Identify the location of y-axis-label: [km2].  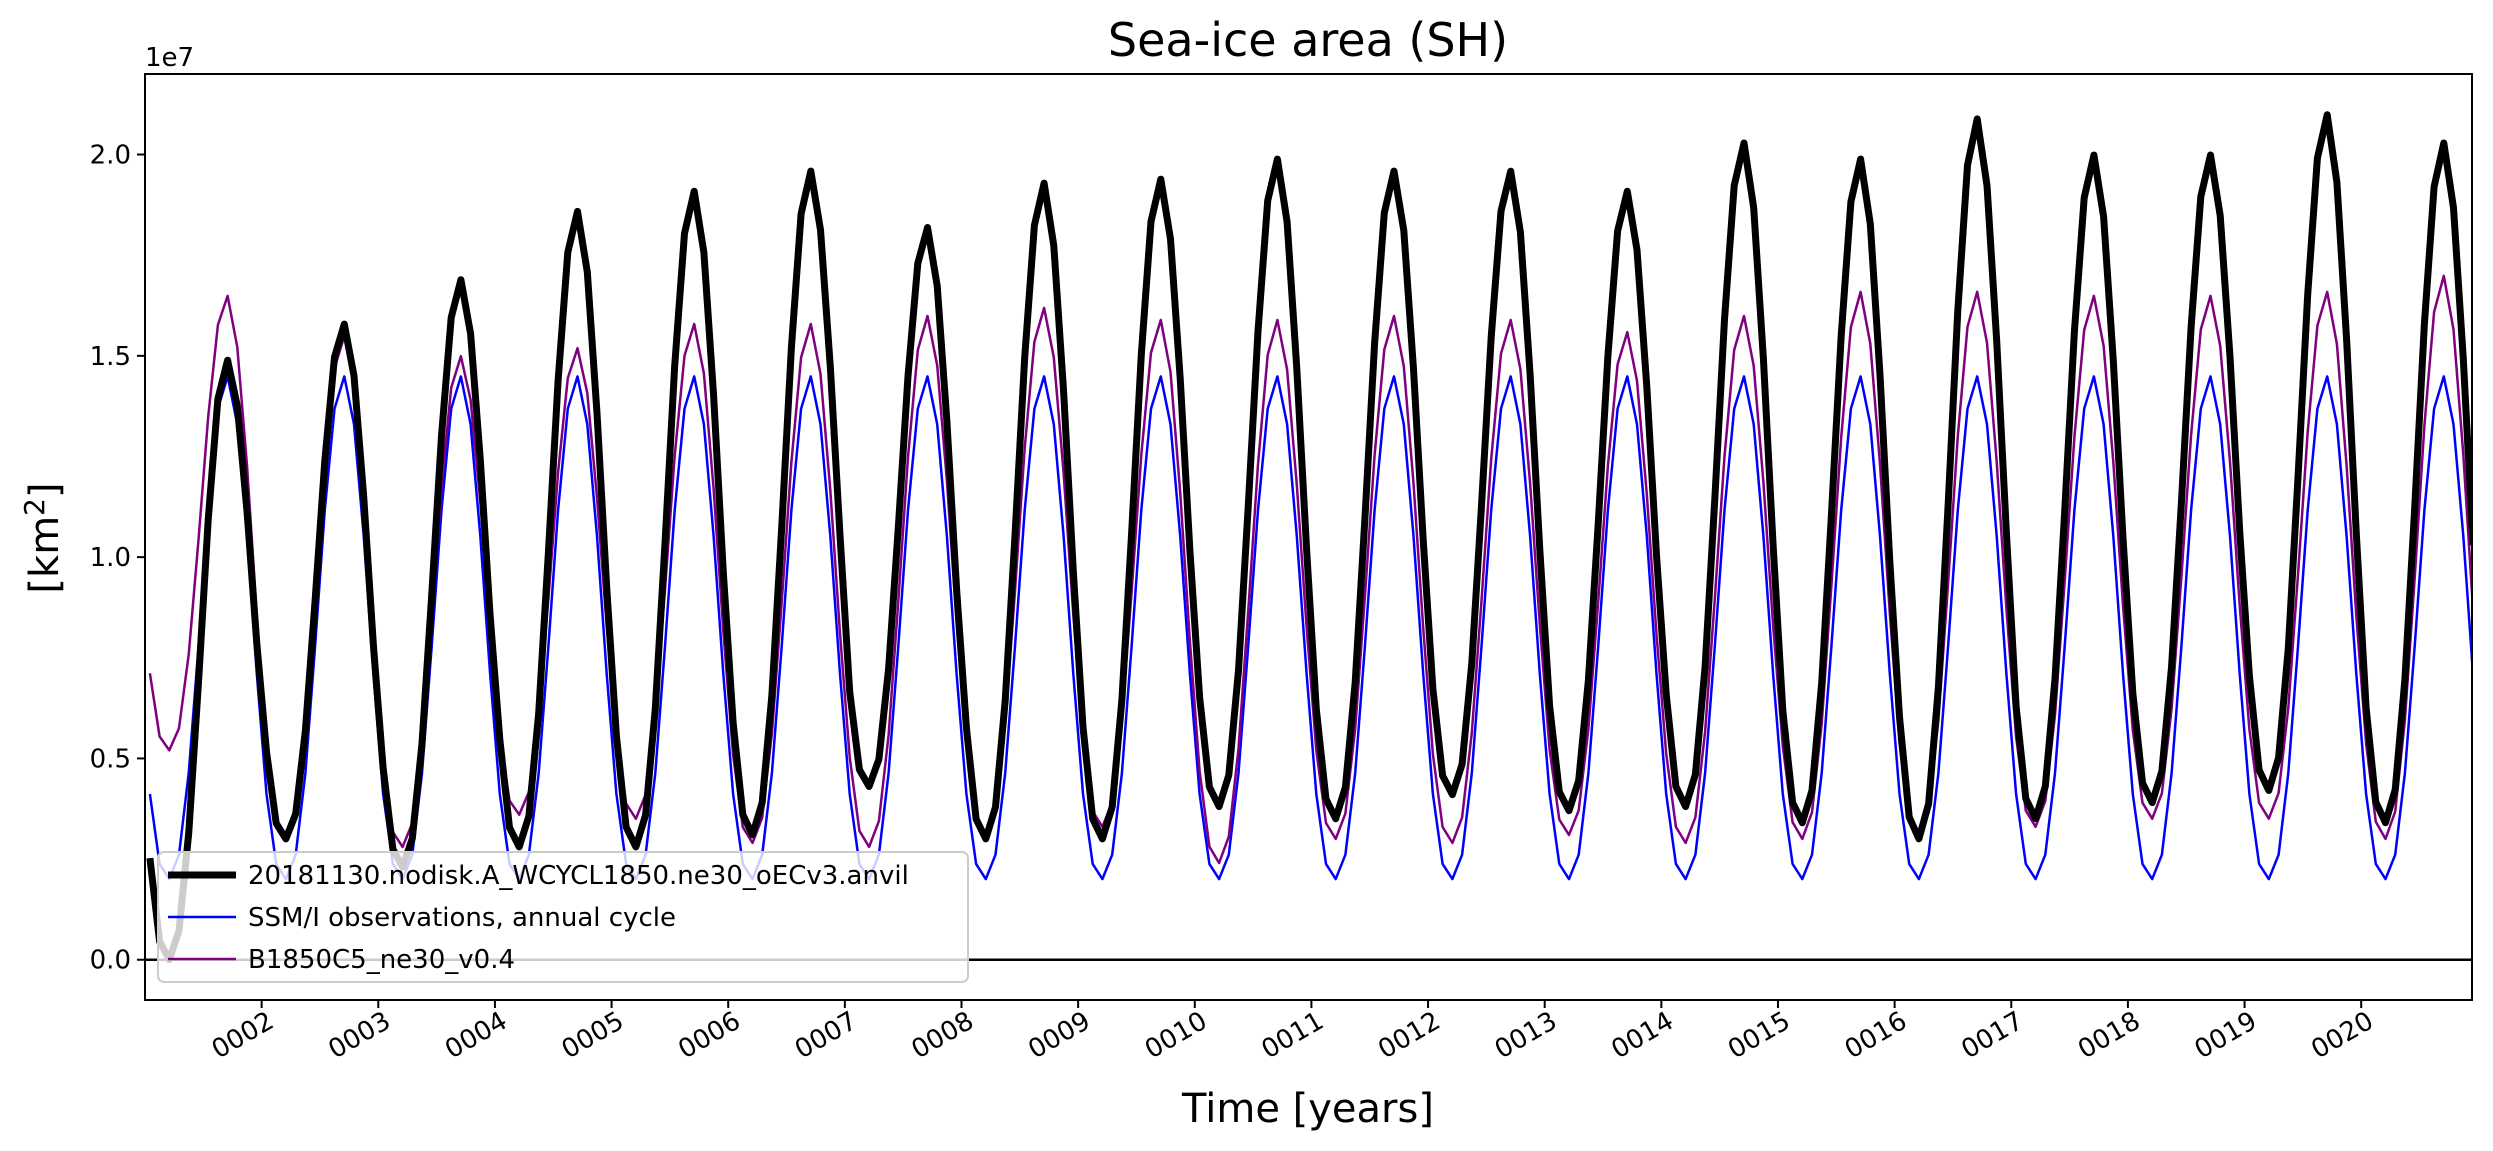
(43, 537).